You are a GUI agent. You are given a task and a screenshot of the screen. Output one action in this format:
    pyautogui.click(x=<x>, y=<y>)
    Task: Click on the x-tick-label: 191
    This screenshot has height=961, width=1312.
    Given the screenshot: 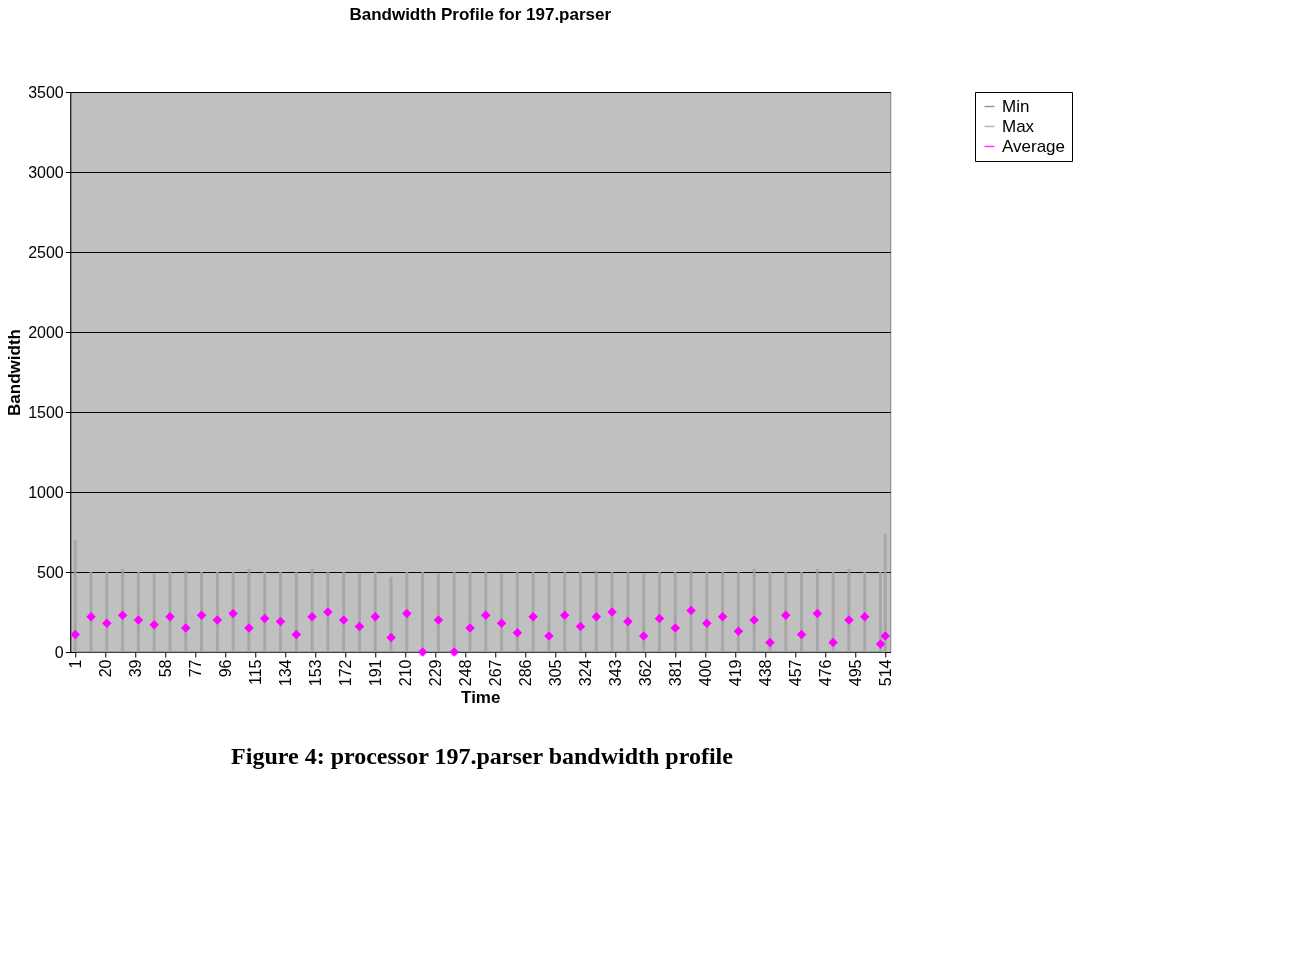 What is the action you would take?
    pyautogui.click(x=375, y=673)
    